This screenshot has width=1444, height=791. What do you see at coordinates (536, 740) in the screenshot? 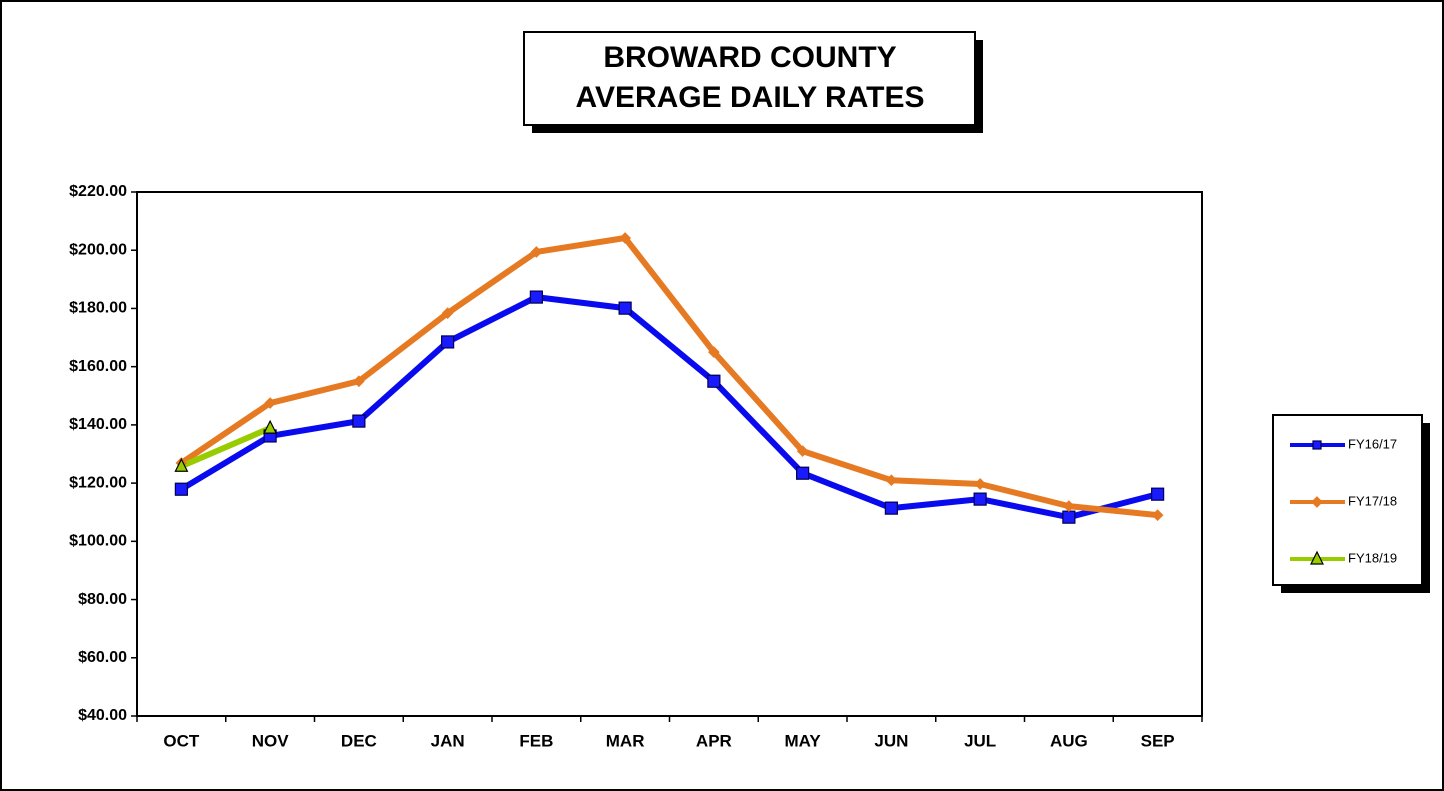
I see `x-tick-label: FEB` at bounding box center [536, 740].